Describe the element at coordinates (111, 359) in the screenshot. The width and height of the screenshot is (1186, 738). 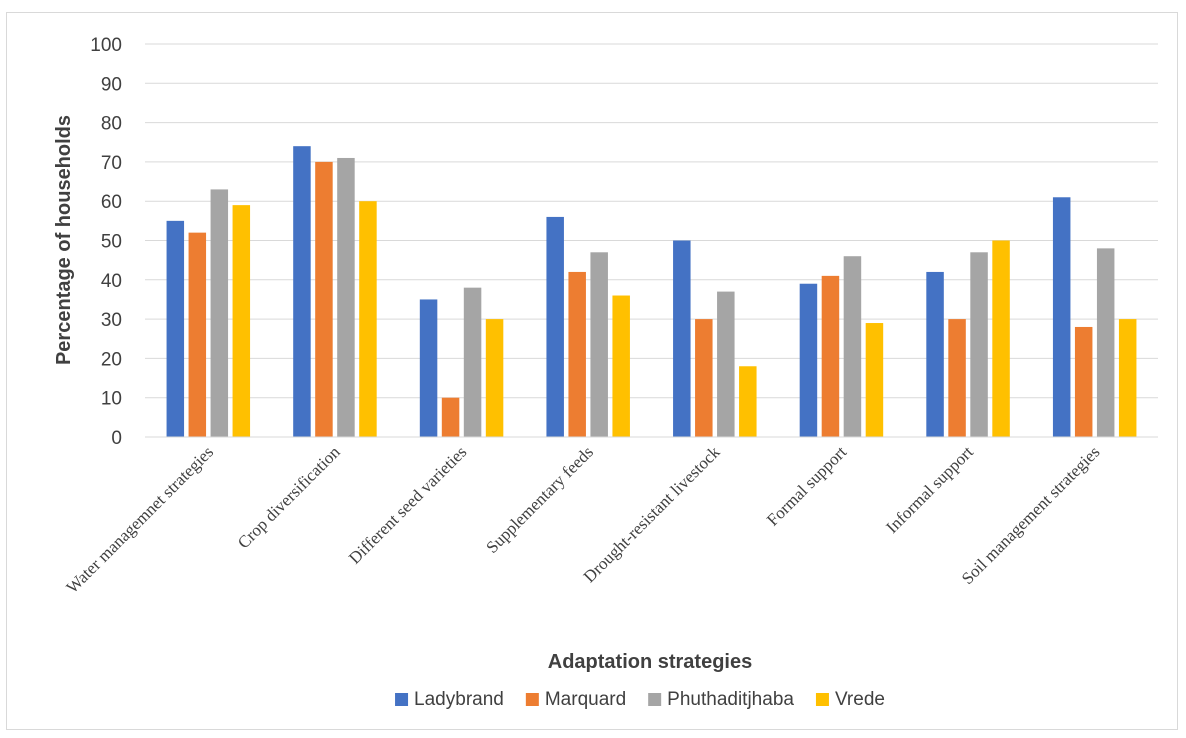
I see `y-tick-label: 20` at that location.